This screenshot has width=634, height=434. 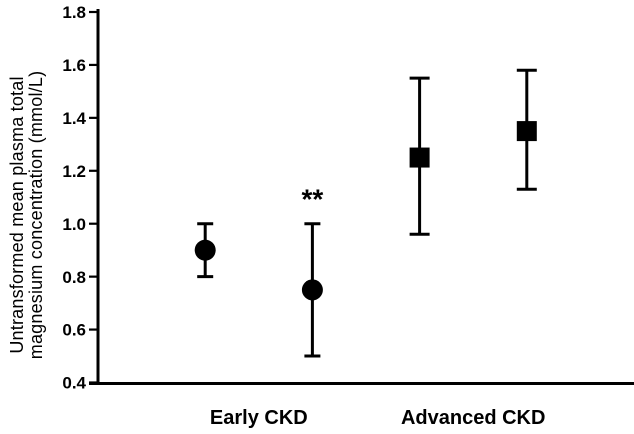 What do you see at coordinates (74, 277) in the screenshot?
I see `y-tick-label: 0.8` at bounding box center [74, 277].